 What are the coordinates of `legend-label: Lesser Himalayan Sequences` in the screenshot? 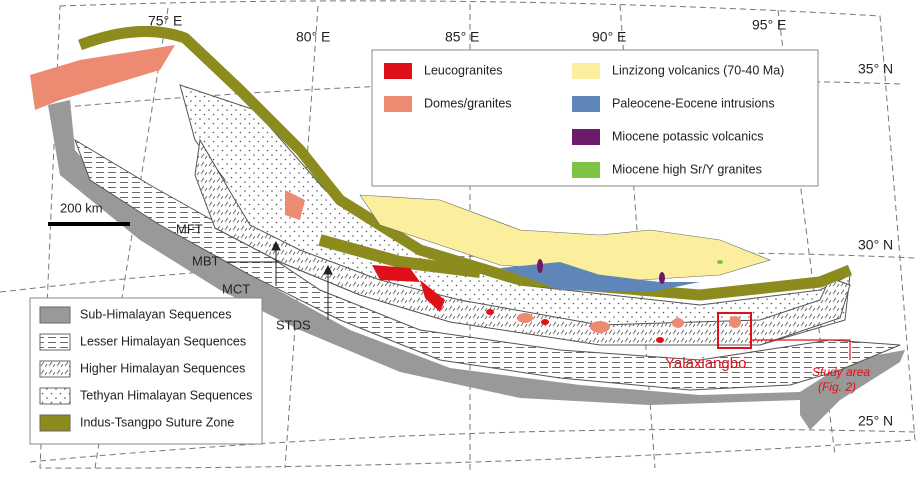 It's located at (163, 341).